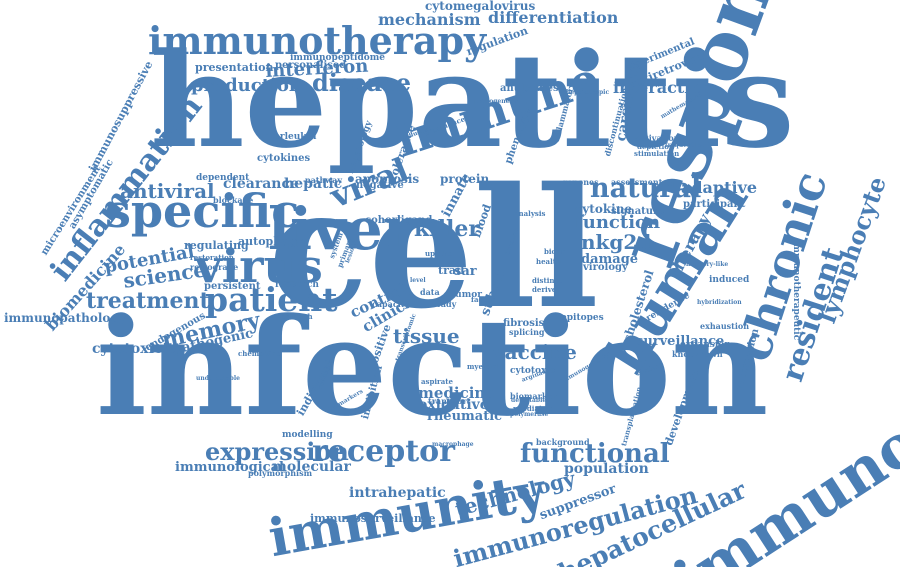 This screenshot has height=567, width=900. What do you see at coordinates (317, 40) in the screenshot?
I see `word-immunotherapy: immunotherapy` at bounding box center [317, 40].